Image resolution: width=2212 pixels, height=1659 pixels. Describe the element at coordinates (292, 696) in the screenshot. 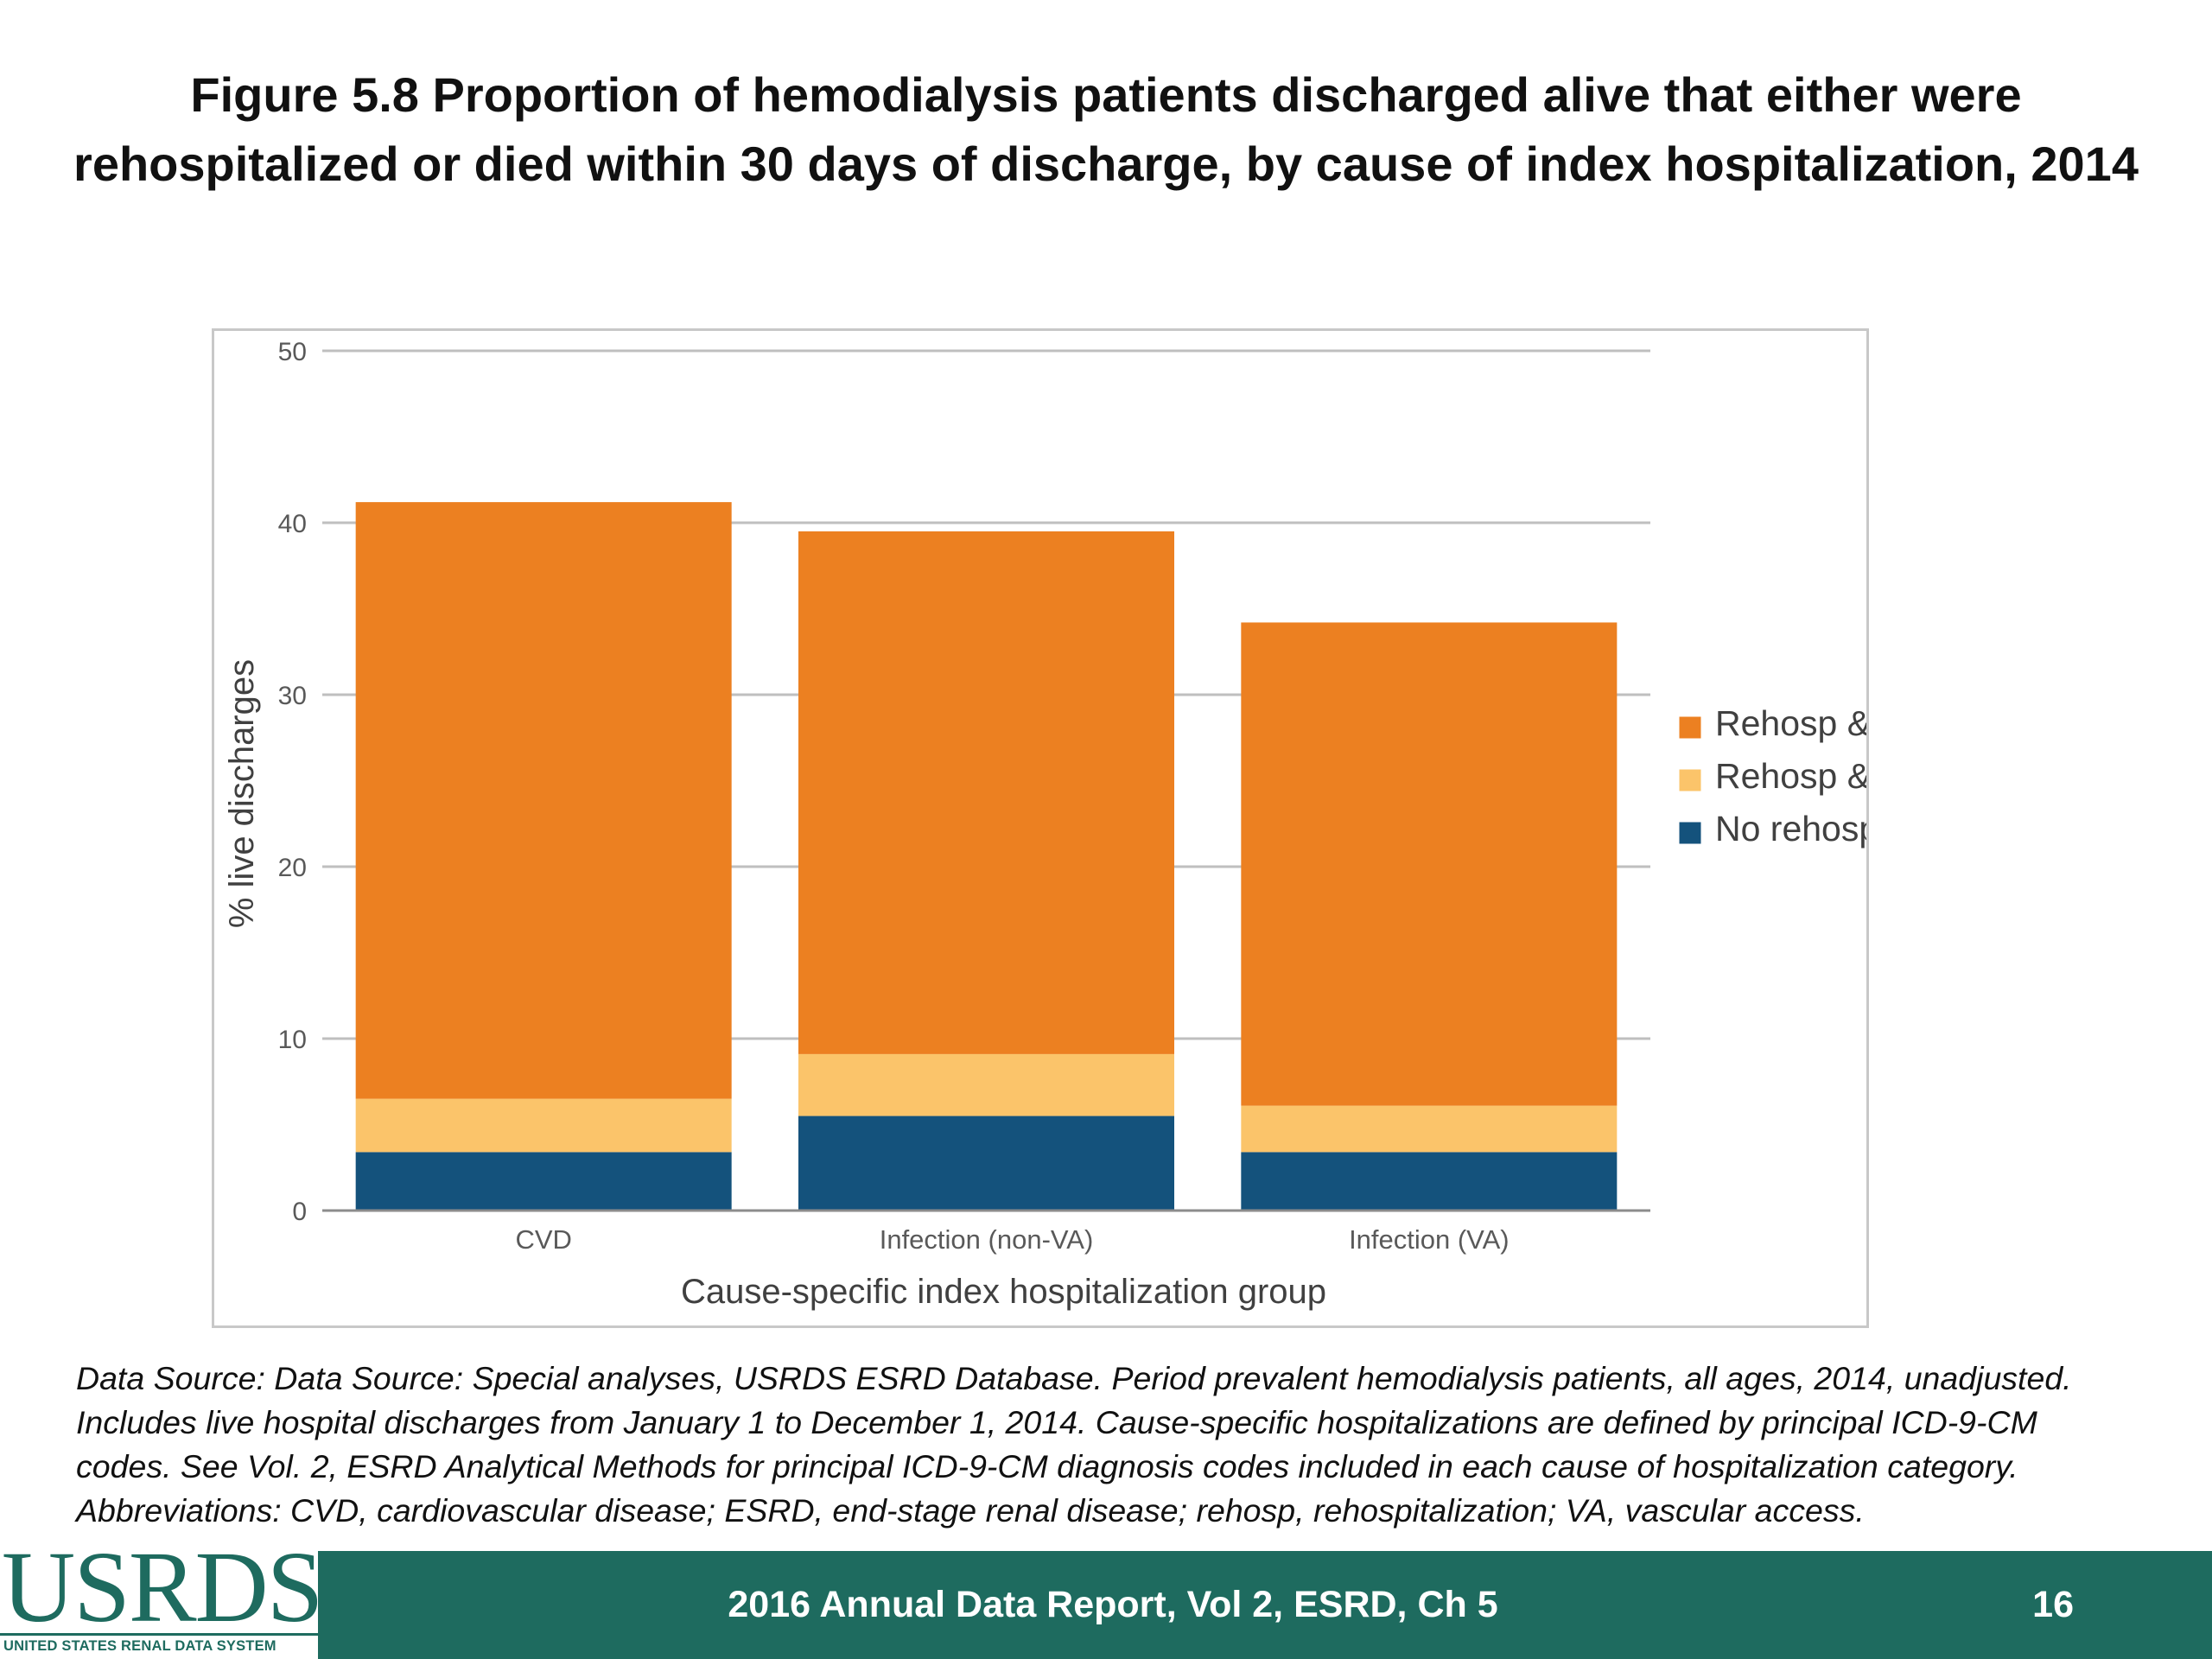

I see `y-tick-label: 30` at that location.